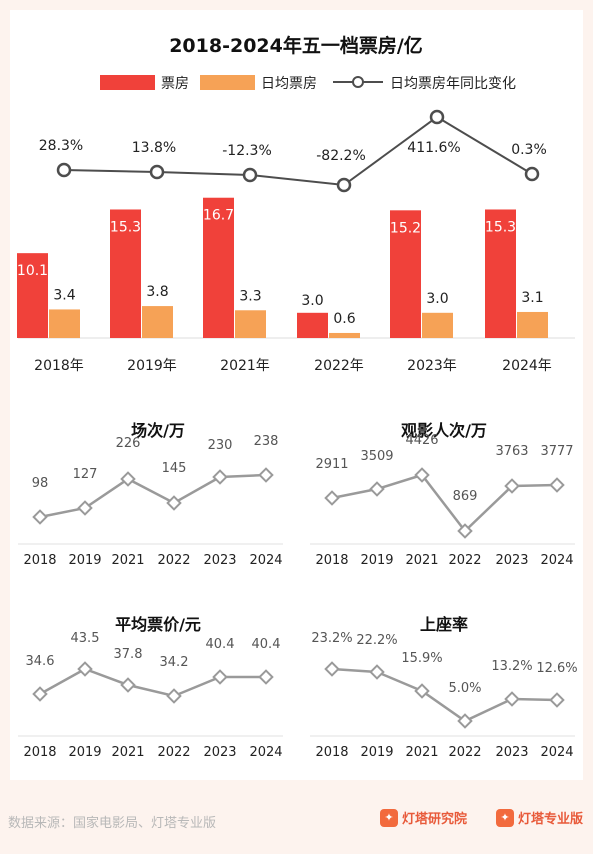 This screenshot has height=854, width=593. Describe the element at coordinates (358, 82) in the screenshot. I see `legend-marker-yoy` at that location.